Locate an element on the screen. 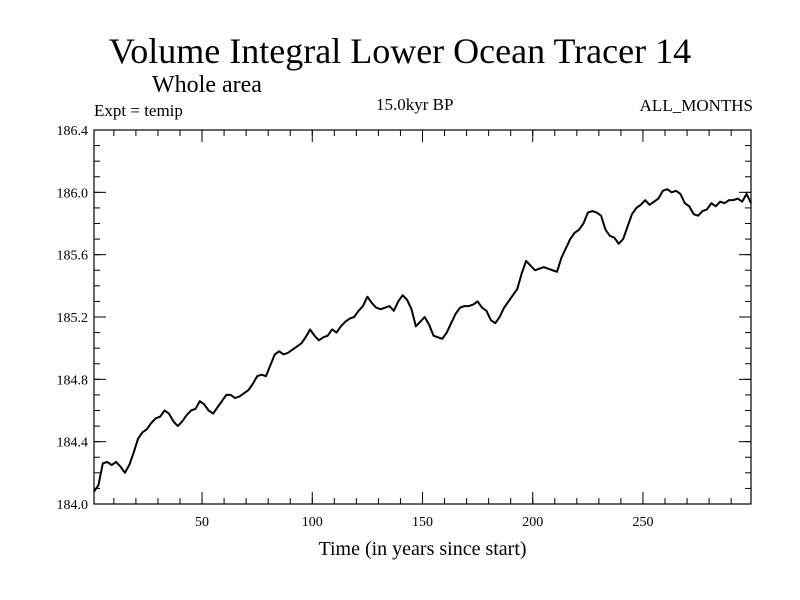  period-label: 15.0kyr BP is located at coordinates (415, 104).